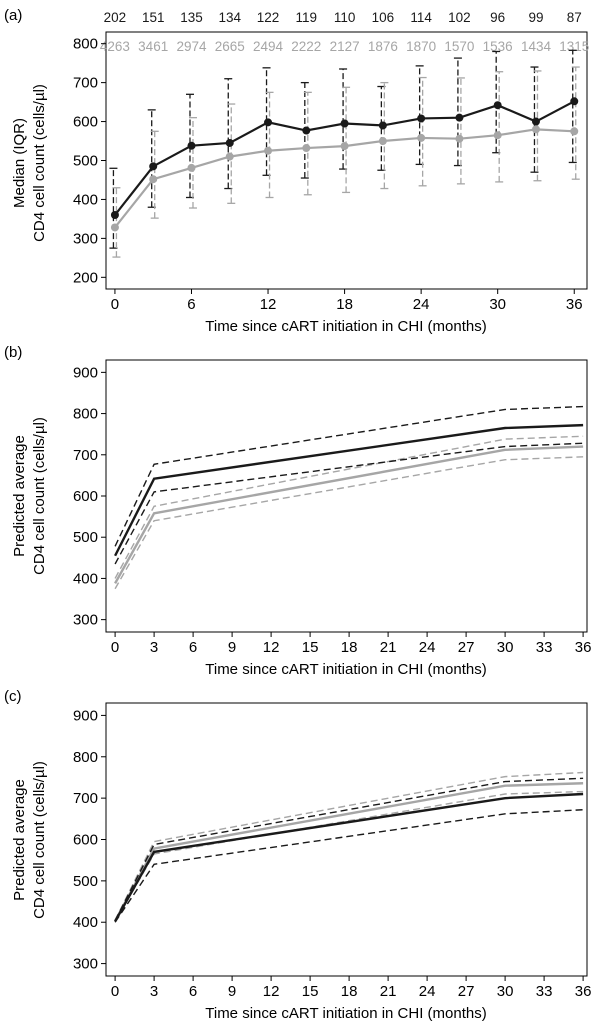 This screenshot has width=597, height=1026. Describe the element at coordinates (191, 46) in the screenshot. I see `count-label-gray: 2974` at that location.